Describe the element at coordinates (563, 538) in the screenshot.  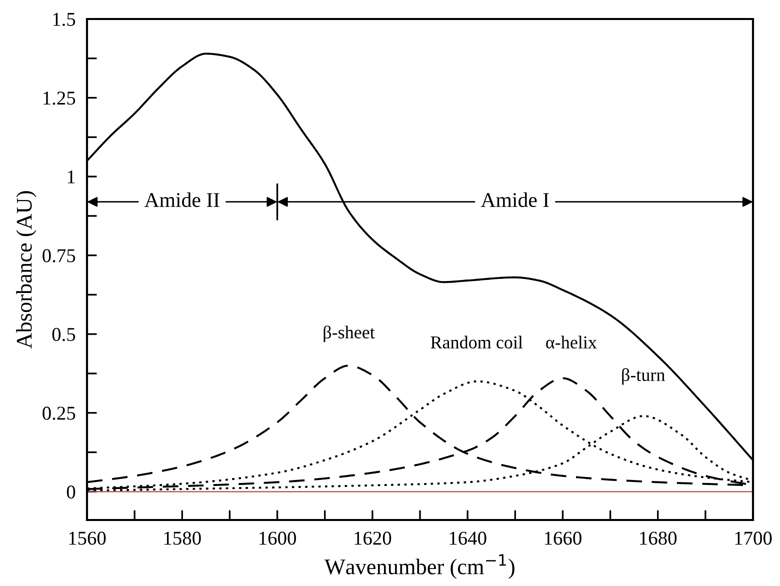
I see `x-tick-label: 1660` at that location.